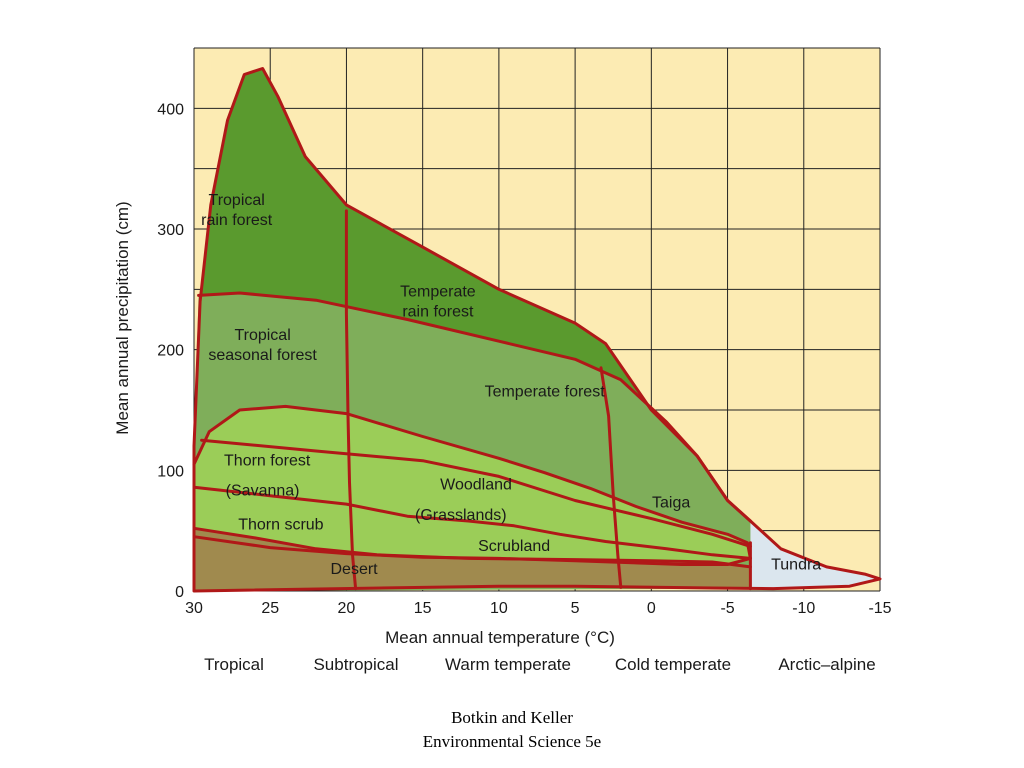  What do you see at coordinates (179, 592) in the screenshot?
I see `y-tick-label: 0` at bounding box center [179, 592].